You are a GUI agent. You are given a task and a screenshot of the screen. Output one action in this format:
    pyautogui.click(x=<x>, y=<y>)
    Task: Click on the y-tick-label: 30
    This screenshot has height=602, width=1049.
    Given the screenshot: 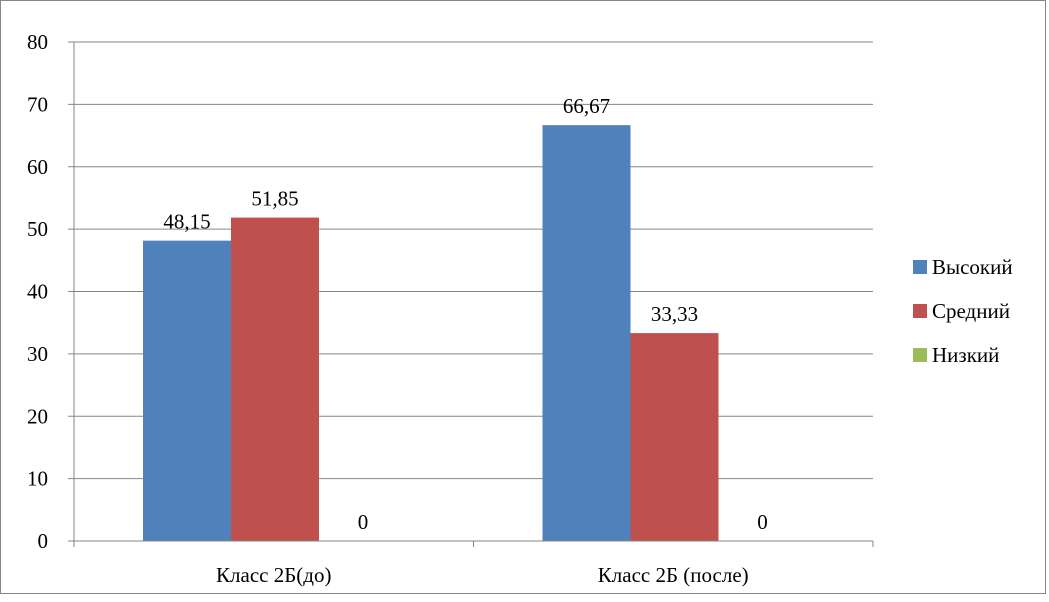 What is the action you would take?
    pyautogui.click(x=37, y=354)
    